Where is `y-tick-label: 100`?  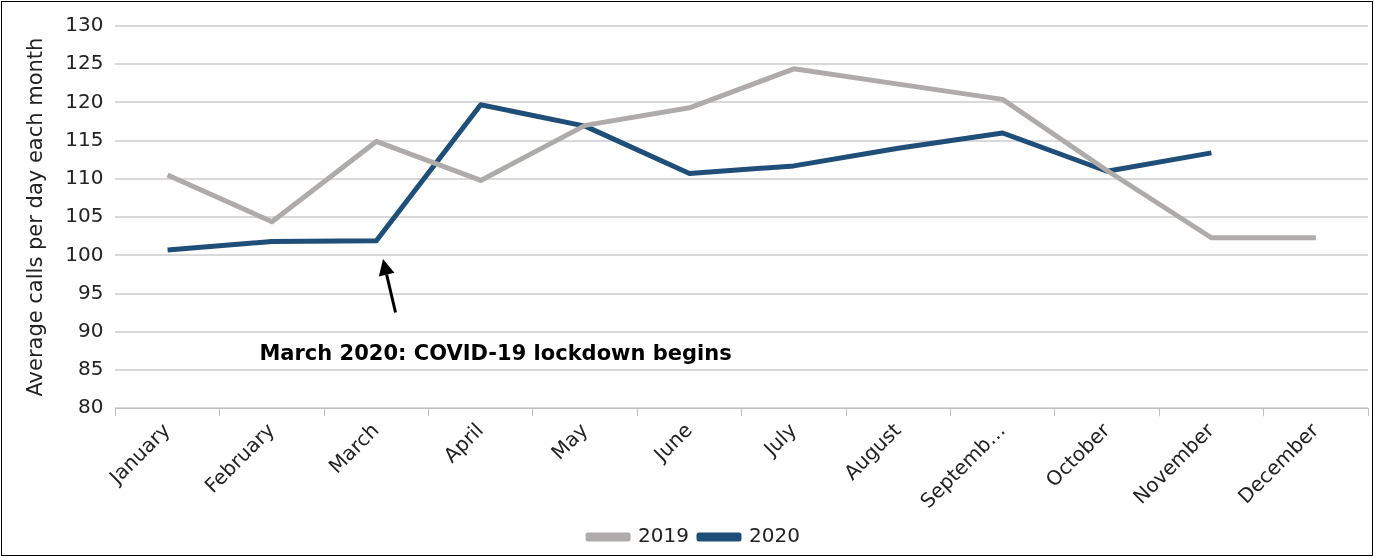 y-tick-label: 100 is located at coordinates (84, 253).